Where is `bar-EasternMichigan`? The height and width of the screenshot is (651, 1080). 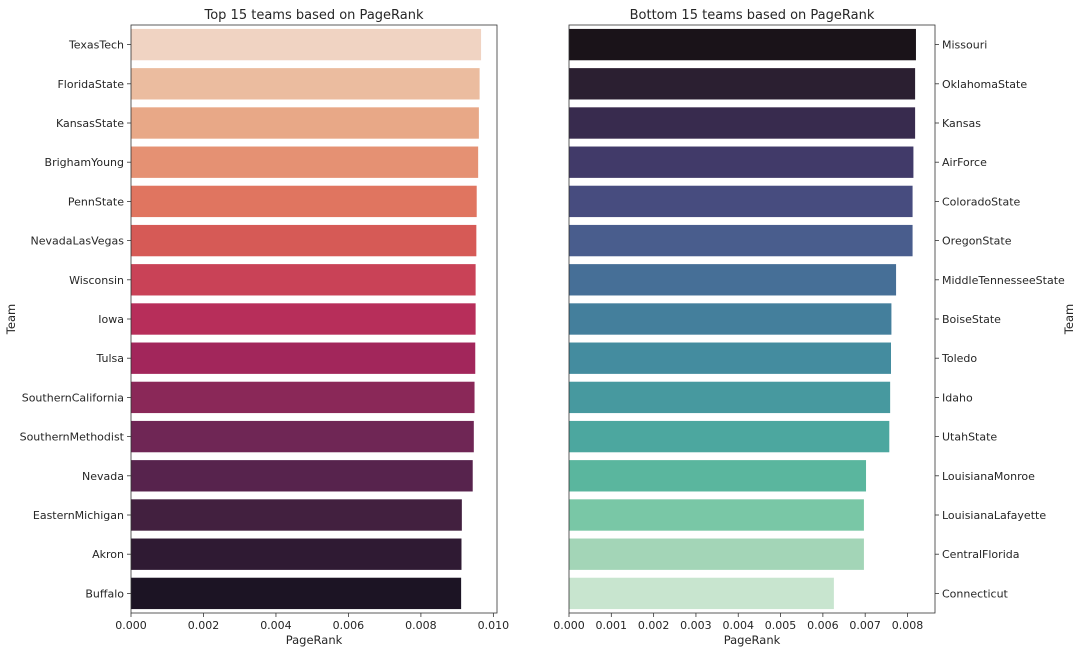 bar-EasternMichigan is located at coordinates (296, 515).